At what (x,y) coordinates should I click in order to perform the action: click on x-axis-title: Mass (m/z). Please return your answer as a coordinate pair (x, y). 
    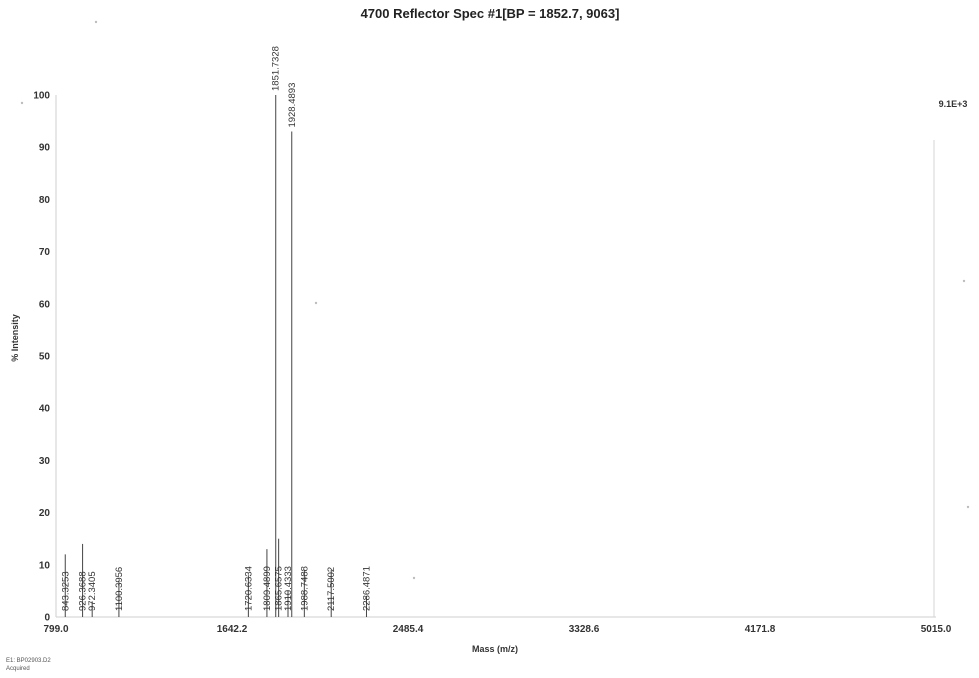
    Looking at the image, I should click on (495, 649).